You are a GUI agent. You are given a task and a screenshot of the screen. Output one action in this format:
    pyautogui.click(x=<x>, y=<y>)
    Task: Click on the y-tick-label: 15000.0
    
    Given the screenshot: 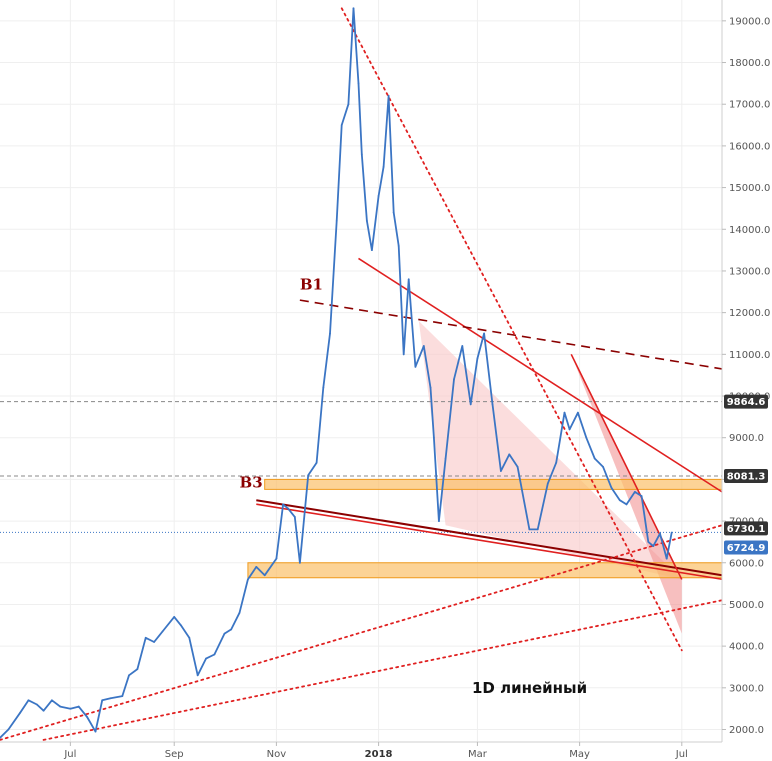 What is the action you would take?
    pyautogui.click(x=749, y=188)
    